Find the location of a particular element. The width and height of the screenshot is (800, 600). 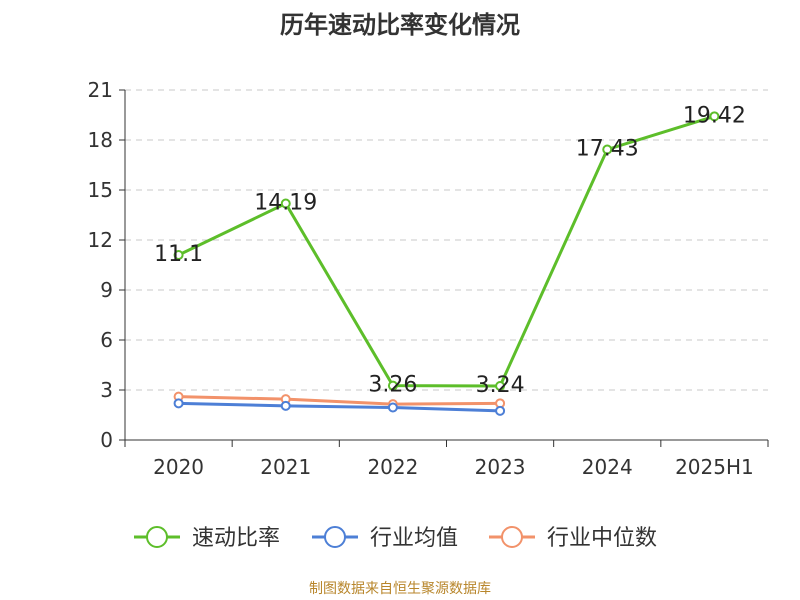

chart-title: 历年速动比率变化情况 is located at coordinates (400, 25).